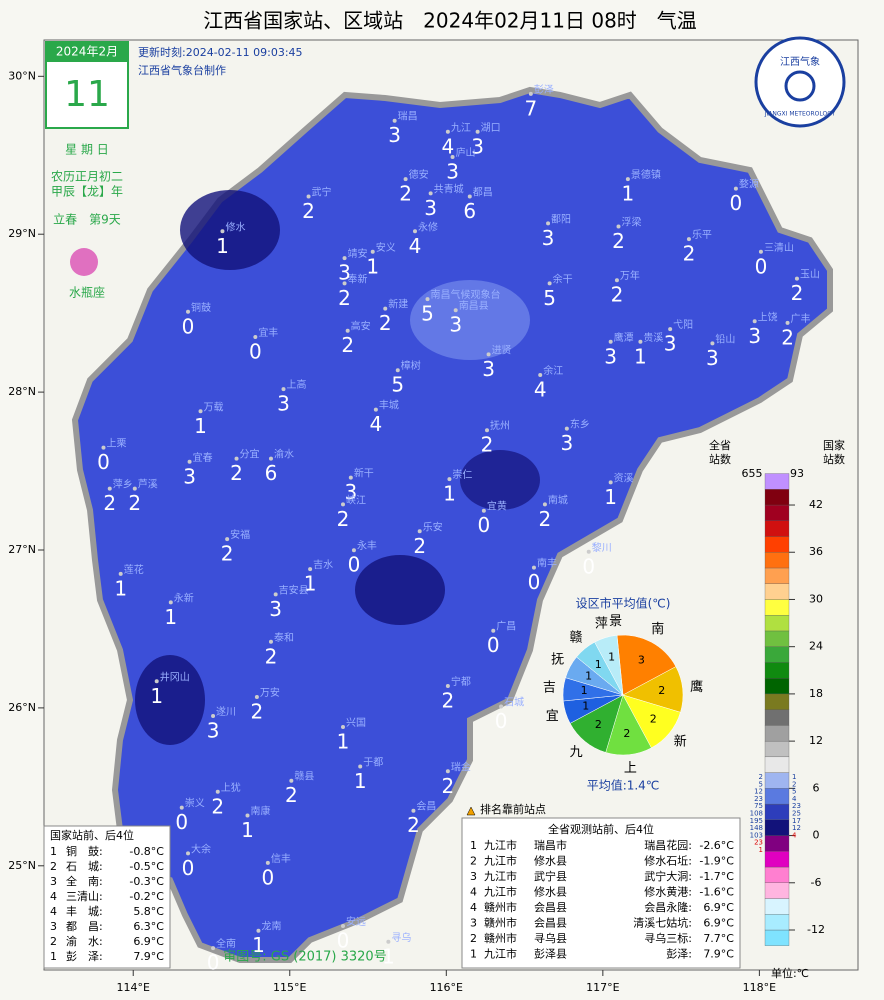  I want to click on table-cell: 清溪七姑坑:, so click(662, 923).